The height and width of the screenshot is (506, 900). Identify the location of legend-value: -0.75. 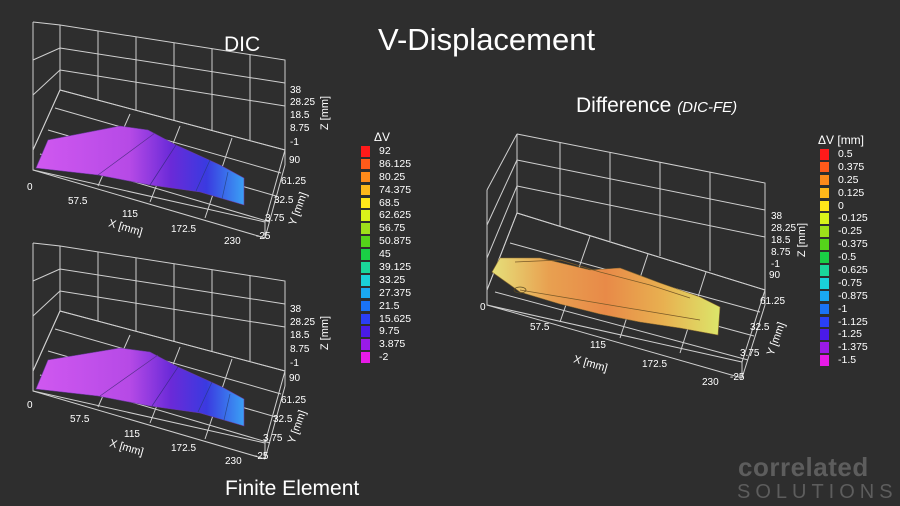
(850, 282).